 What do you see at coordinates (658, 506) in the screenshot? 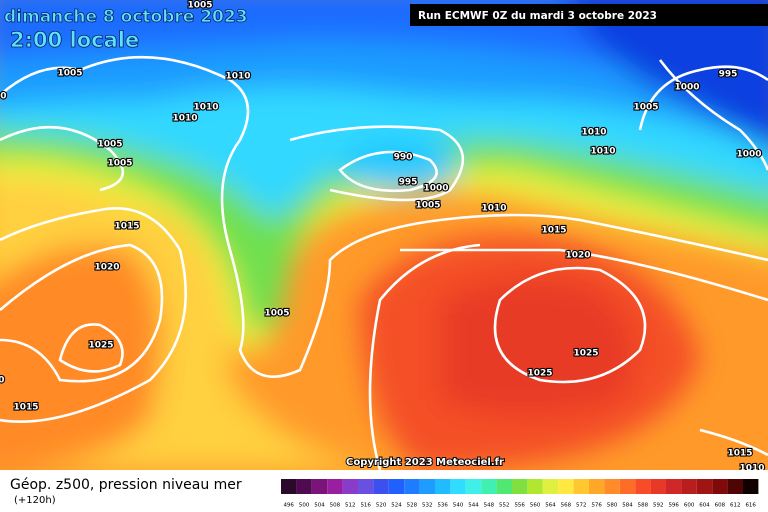
I see `scale-label: 592` at bounding box center [658, 506].